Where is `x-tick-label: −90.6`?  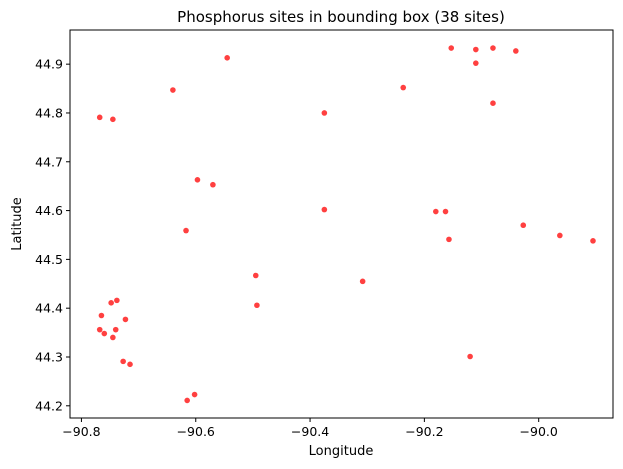 x-tick-label: −90.6 is located at coordinates (196, 431).